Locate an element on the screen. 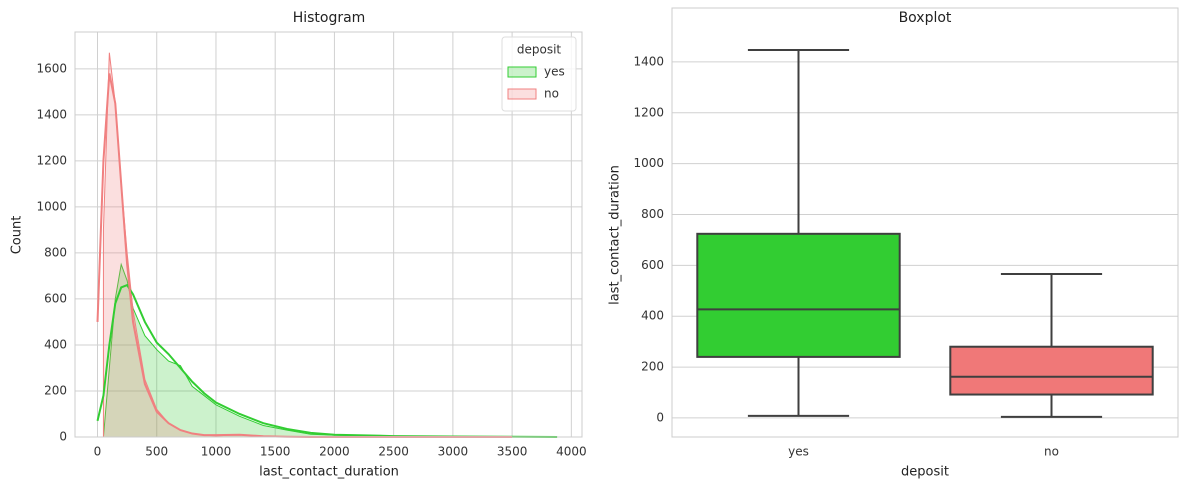 The width and height of the screenshot is (1189, 490). x-tick-label: 3000 is located at coordinates (453, 452).